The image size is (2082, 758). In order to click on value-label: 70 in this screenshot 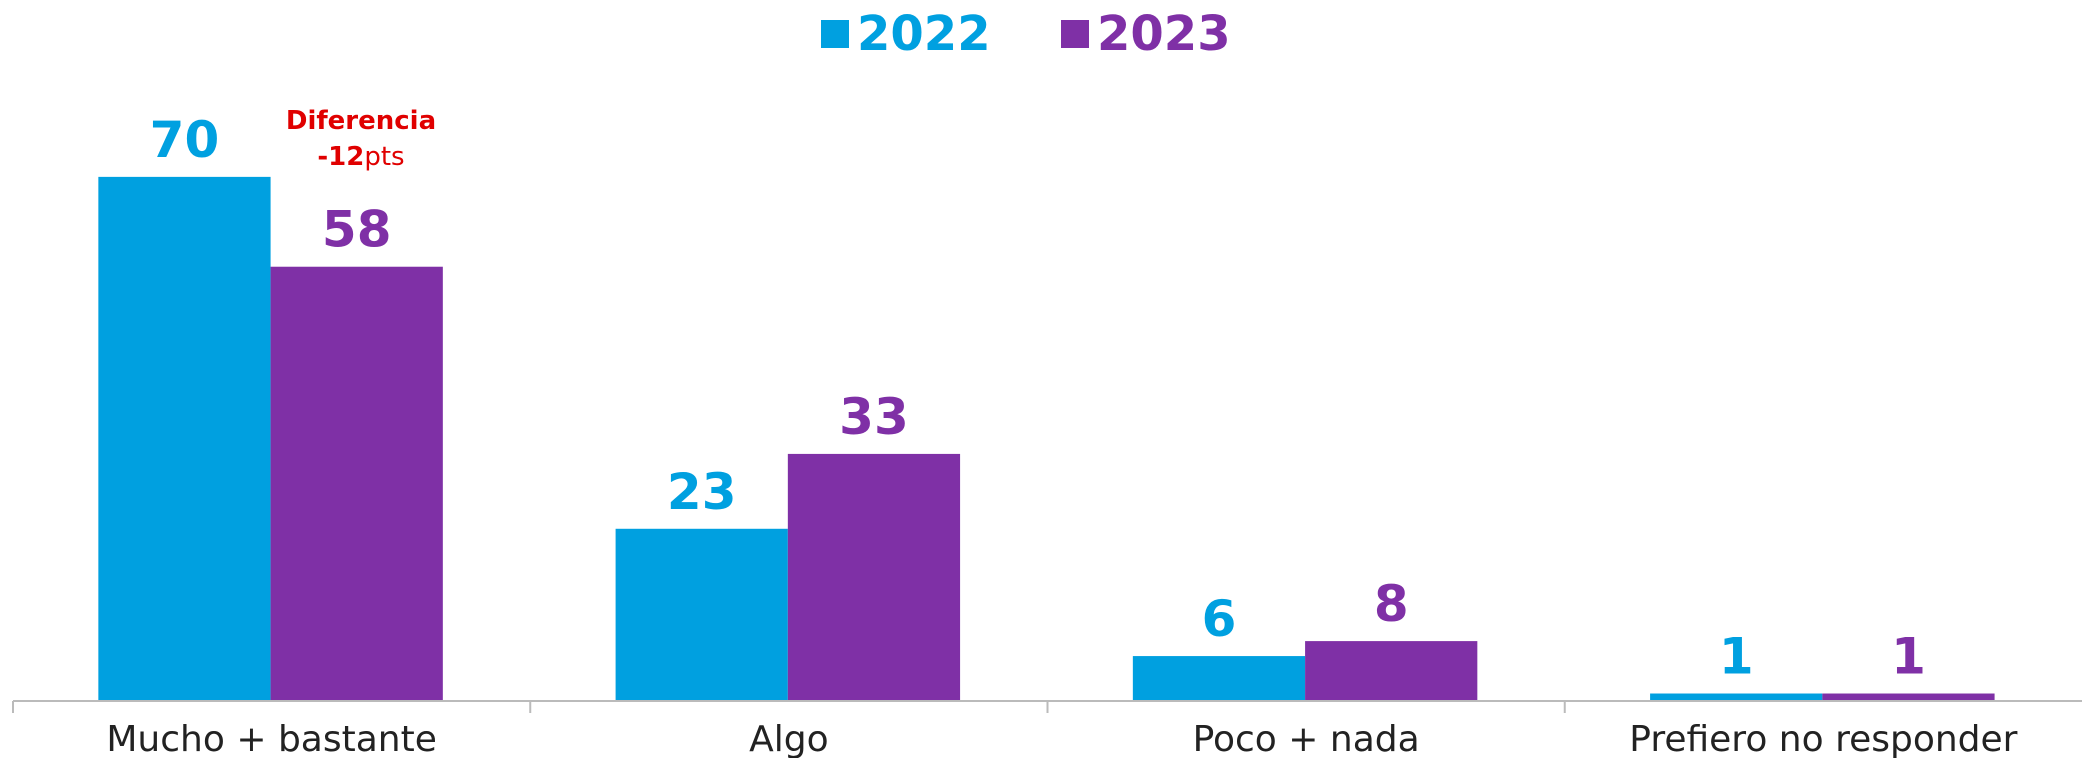, I will do `click(185, 140)`.